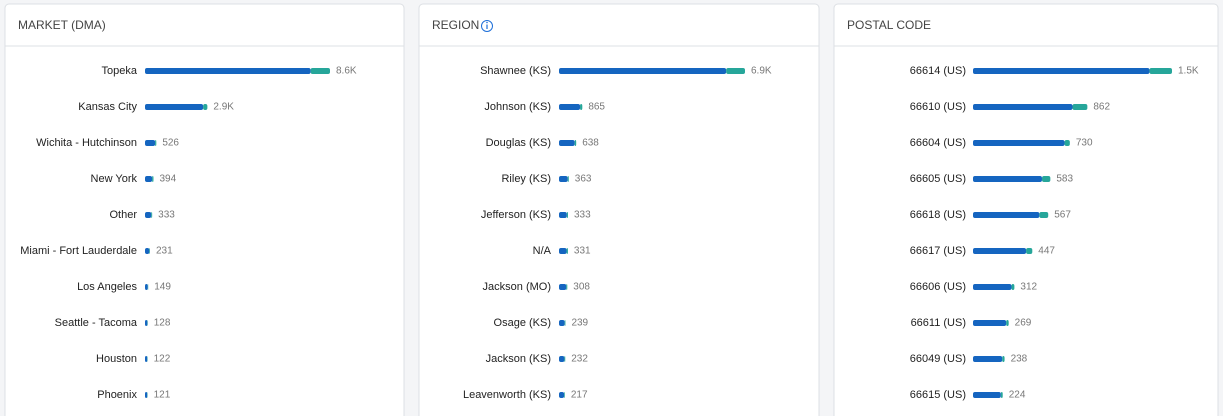 Image resolution: width=1223 pixels, height=416 pixels. What do you see at coordinates (938, 215) in the screenshot?
I see `category-label: 66618 (US)` at bounding box center [938, 215].